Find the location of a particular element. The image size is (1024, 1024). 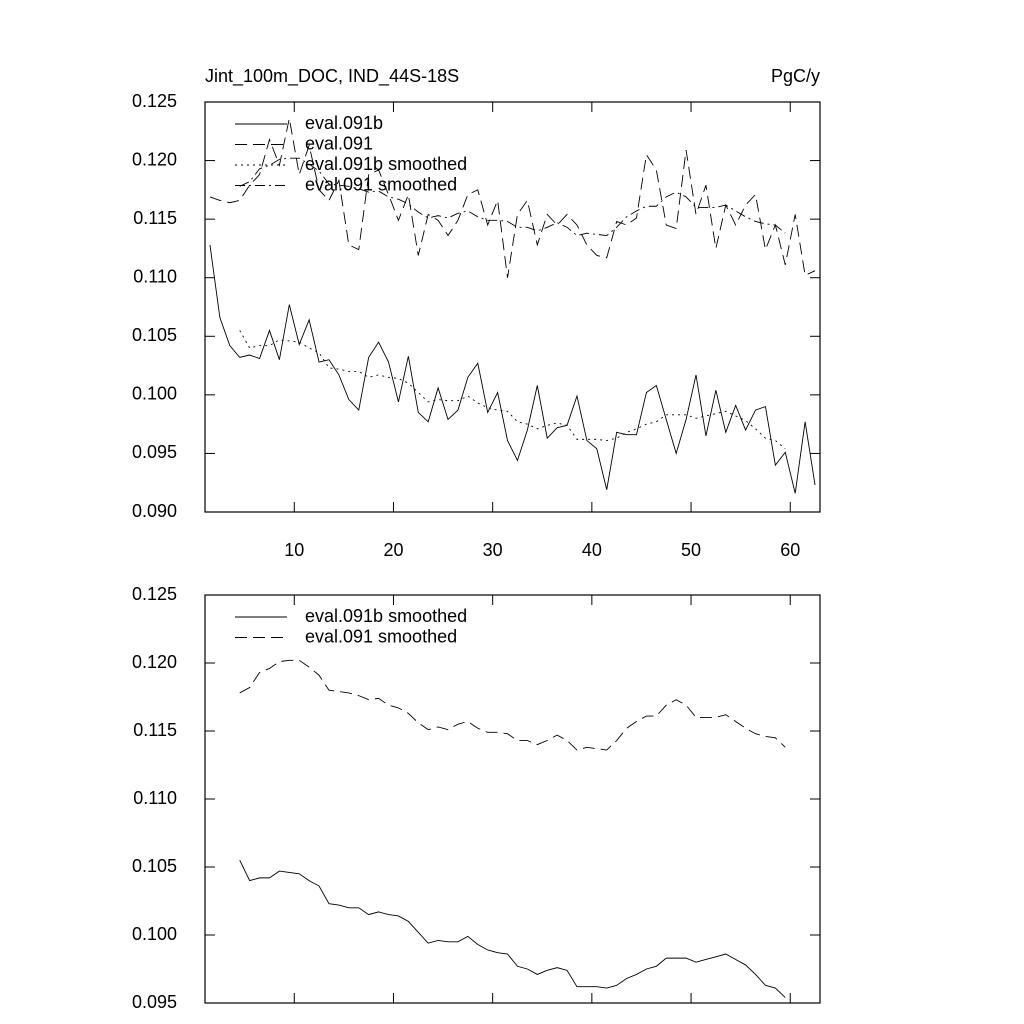

y-tick-label: 0.090 is located at coordinates (154, 511).